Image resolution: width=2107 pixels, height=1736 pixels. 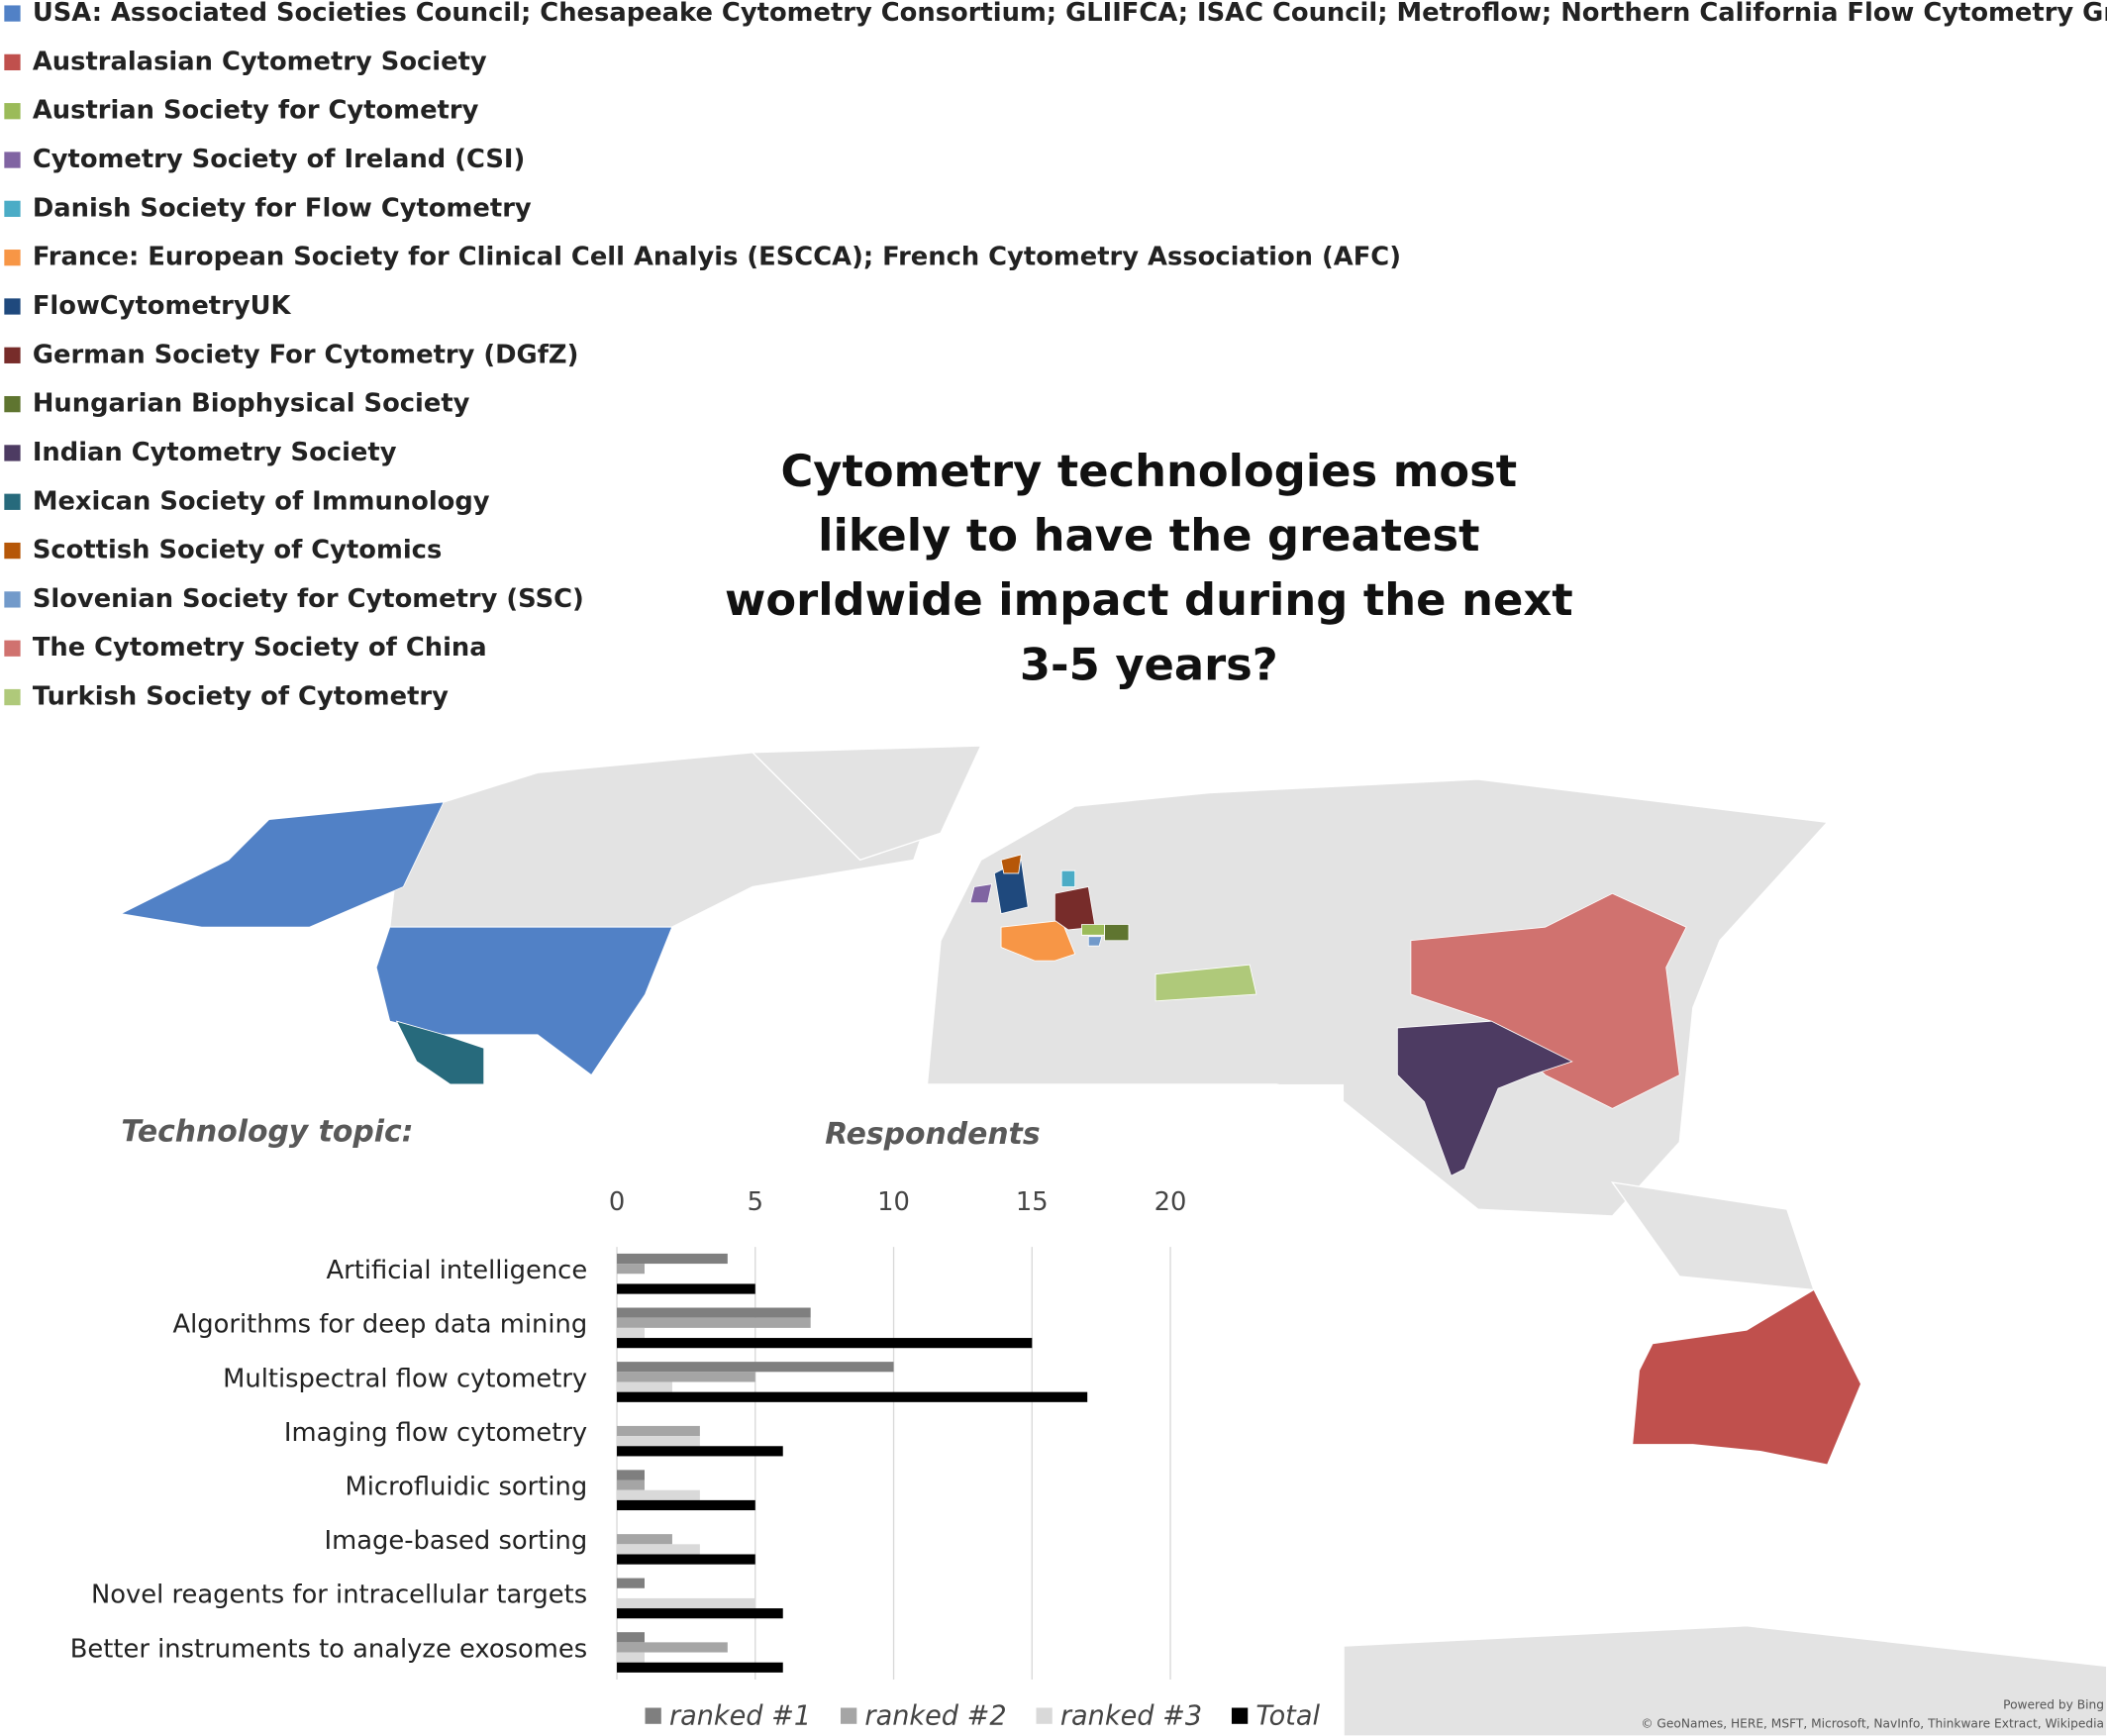 What do you see at coordinates (256, 111) in the screenshot?
I see `legend-label: Austrian Society for Cytometry` at bounding box center [256, 111].